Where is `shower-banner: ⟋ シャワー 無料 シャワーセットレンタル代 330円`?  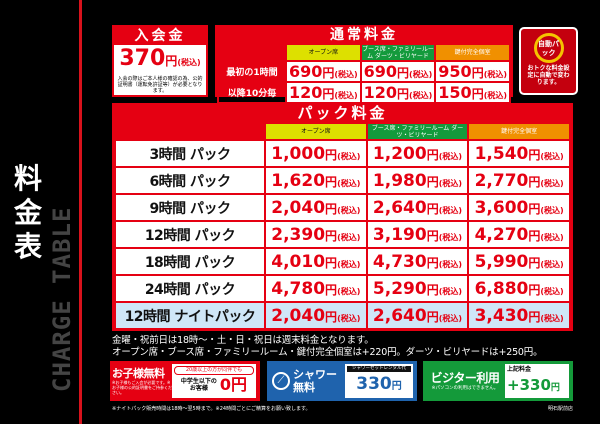
shower-banner: ⟋ シャワー 無料 シャワーセットレンタル代 330円 is located at coordinates (342, 381).